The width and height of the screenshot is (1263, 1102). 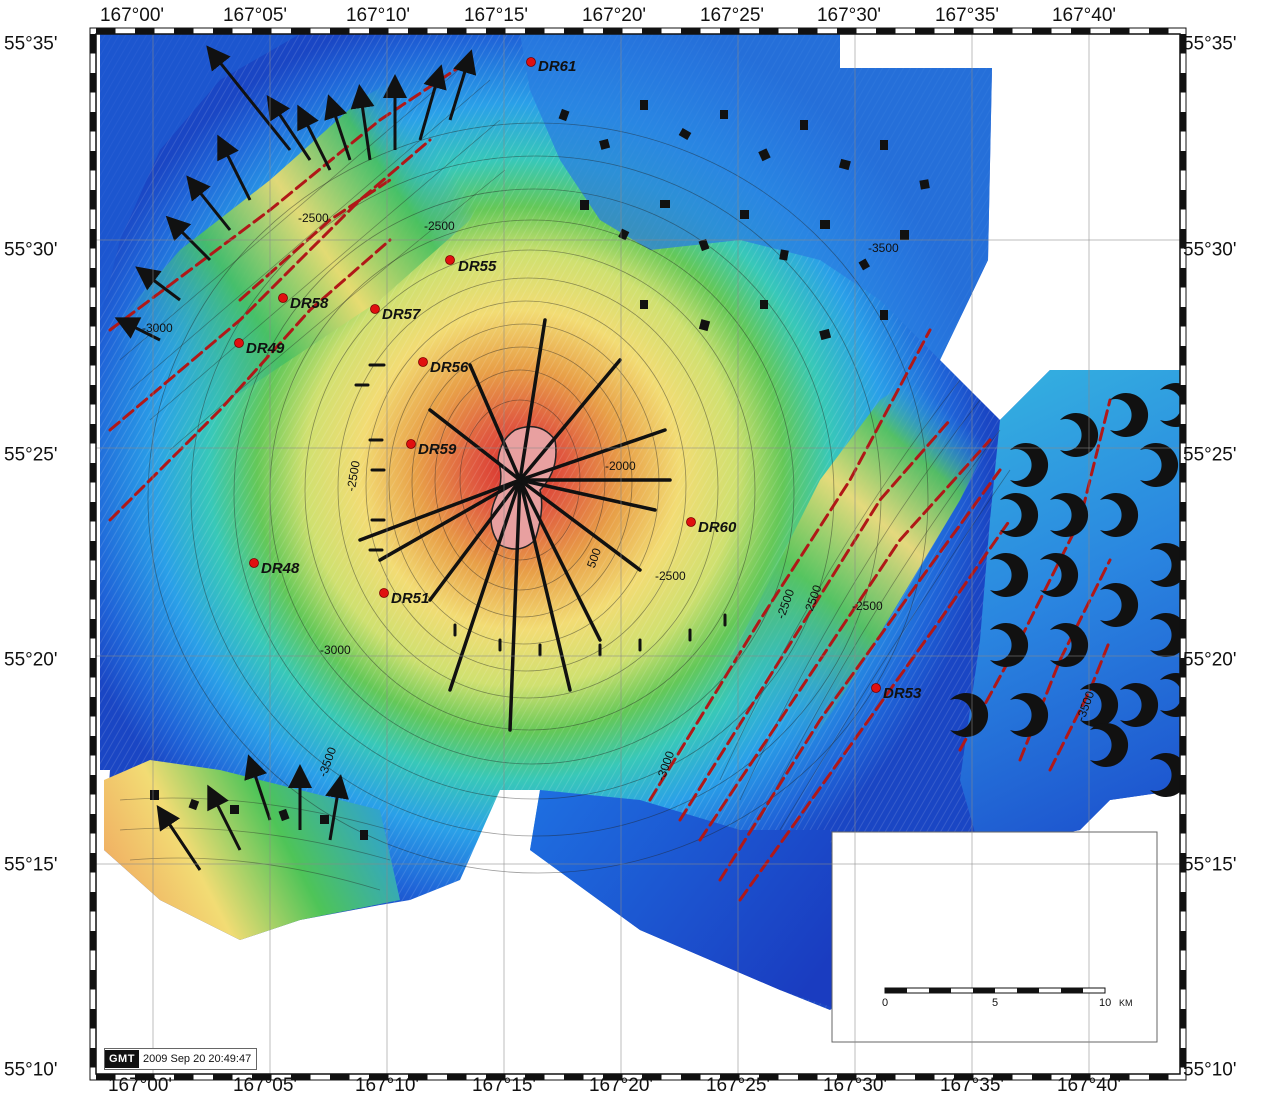 I want to click on station-label-dr51: DR51, so click(x=410, y=598).